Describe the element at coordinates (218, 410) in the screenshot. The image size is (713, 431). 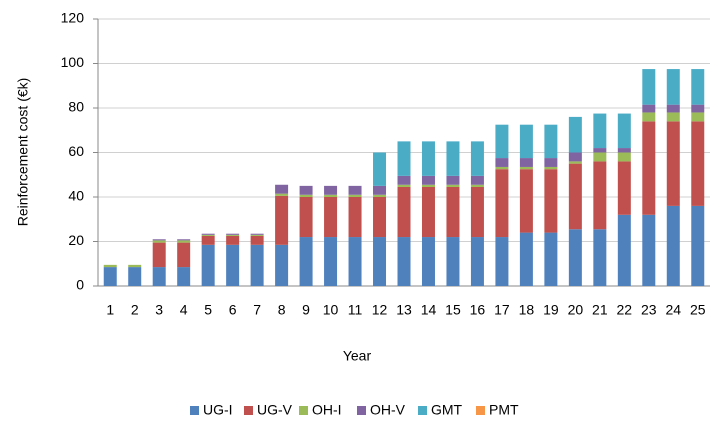
I see `legend-label: UG-I` at that location.